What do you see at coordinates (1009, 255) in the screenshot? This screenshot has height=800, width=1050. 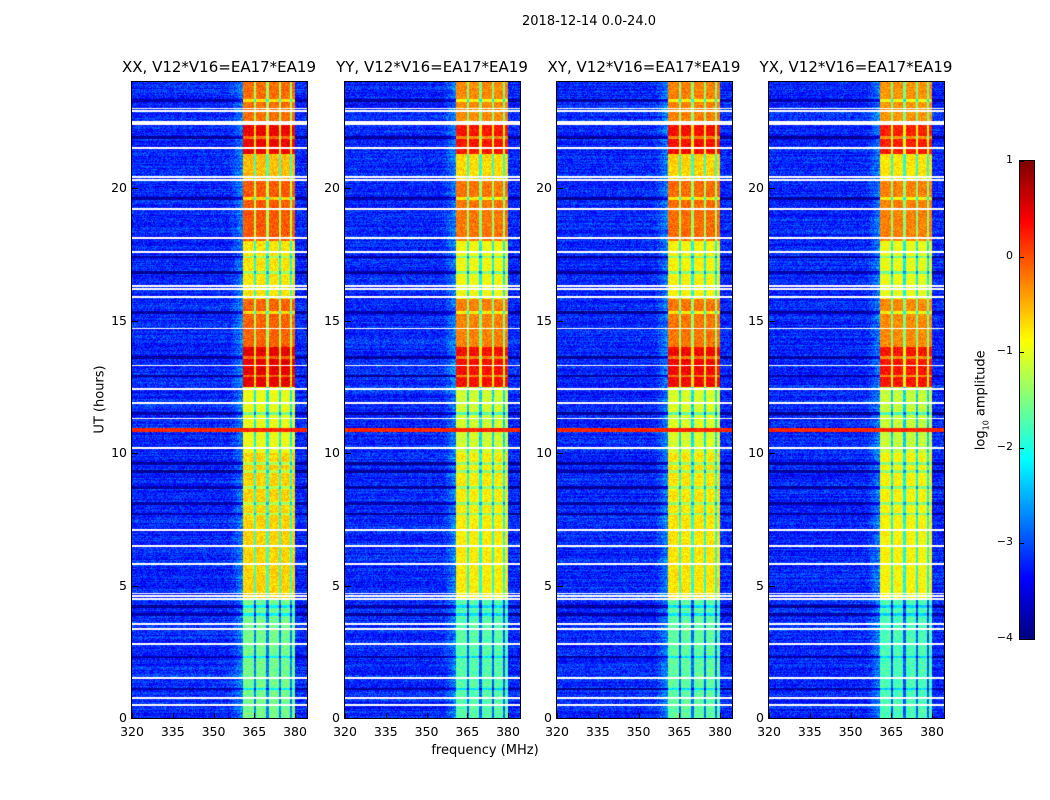 I see `colorbar-tick-label: 0` at bounding box center [1009, 255].